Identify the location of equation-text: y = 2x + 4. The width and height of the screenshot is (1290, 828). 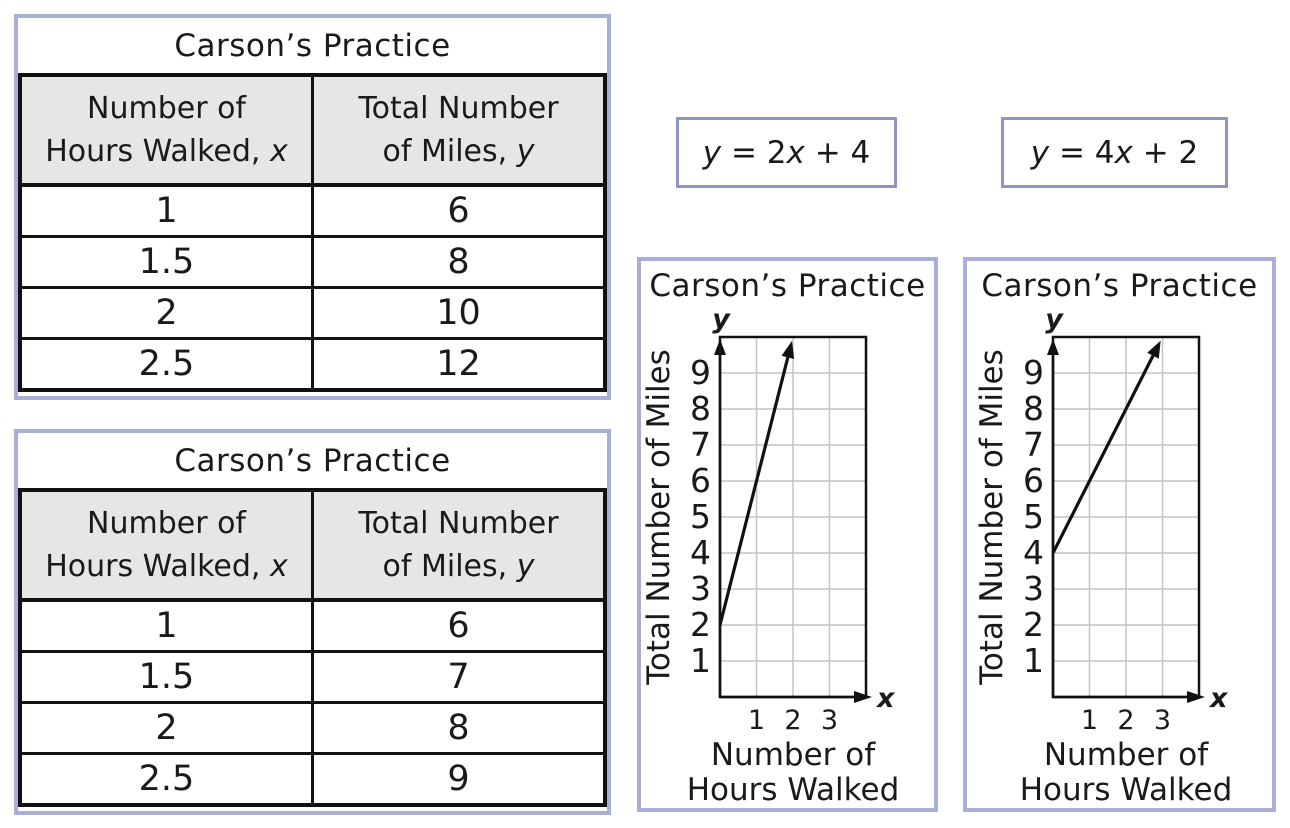
(787, 153).